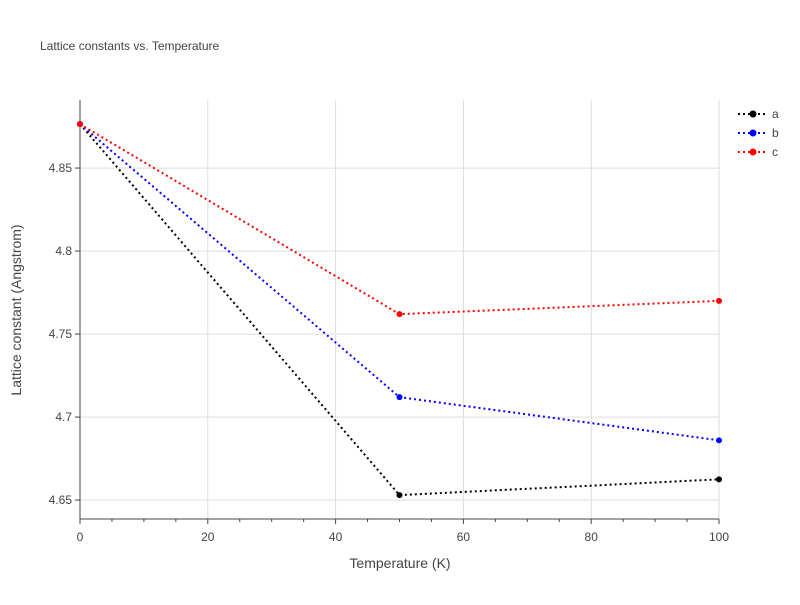 This screenshot has width=800, height=605. Describe the element at coordinates (336, 537) in the screenshot. I see `x-tick-label: 40` at that location.